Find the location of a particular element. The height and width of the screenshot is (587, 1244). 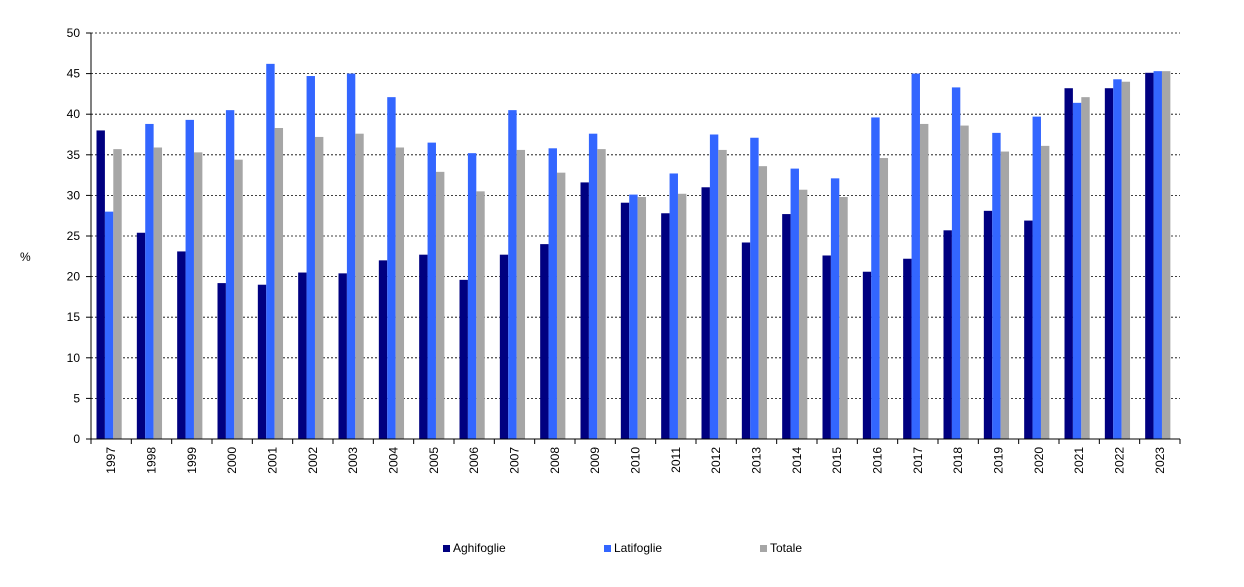

bar-latifoglie-2010 is located at coordinates (633, 316).